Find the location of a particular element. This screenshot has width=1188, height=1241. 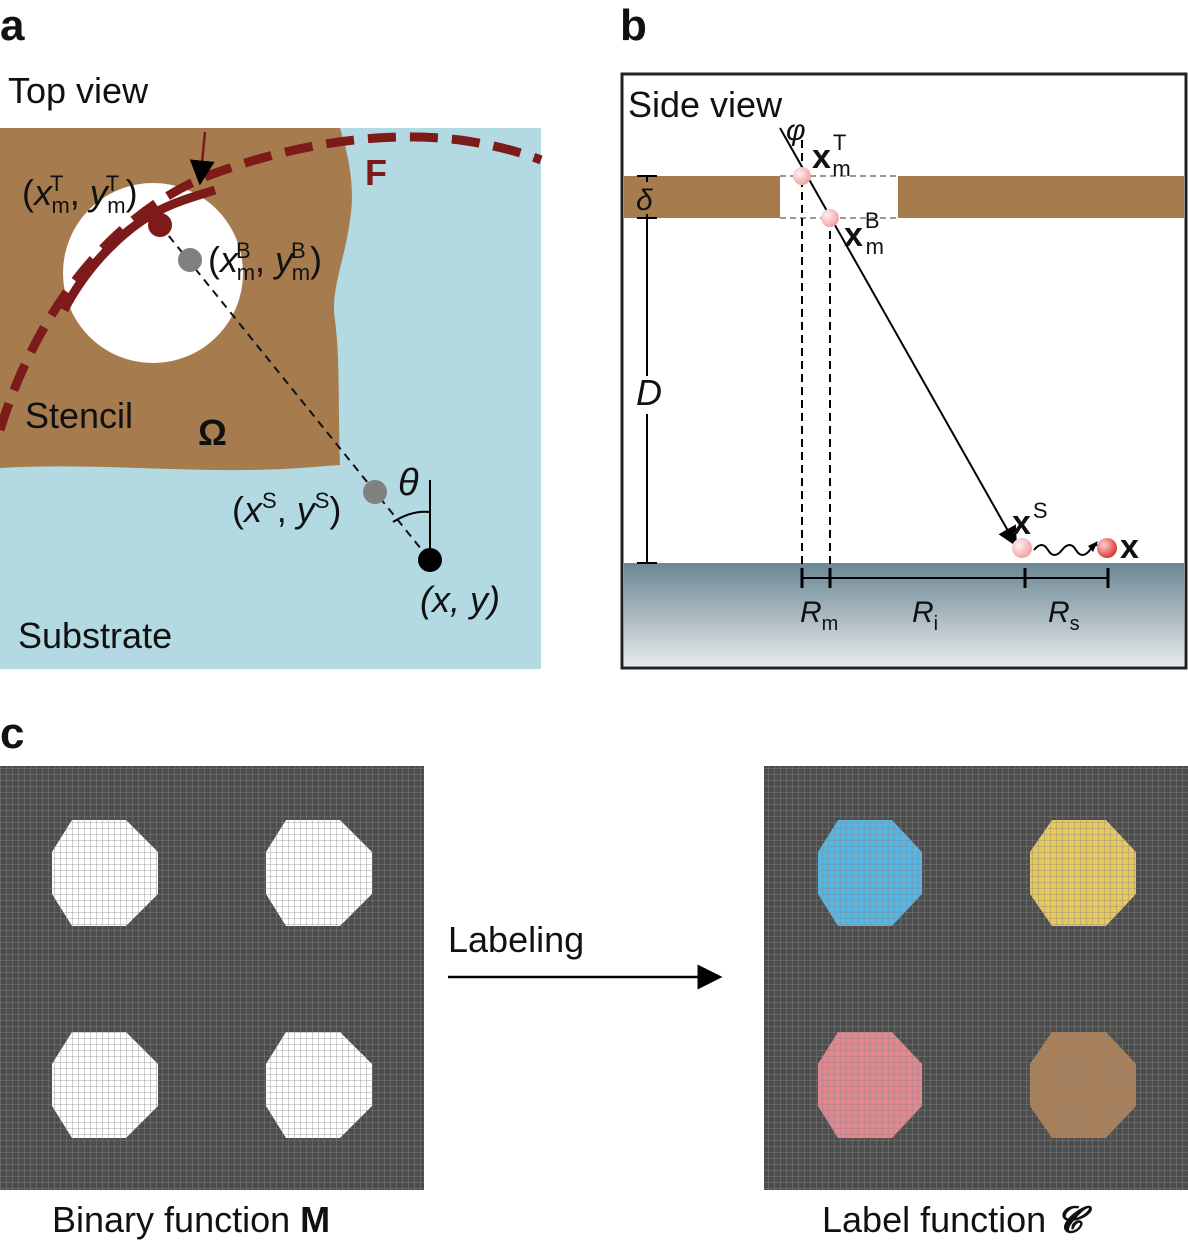

label-xmT: xT m is located at coordinates (831, 155).